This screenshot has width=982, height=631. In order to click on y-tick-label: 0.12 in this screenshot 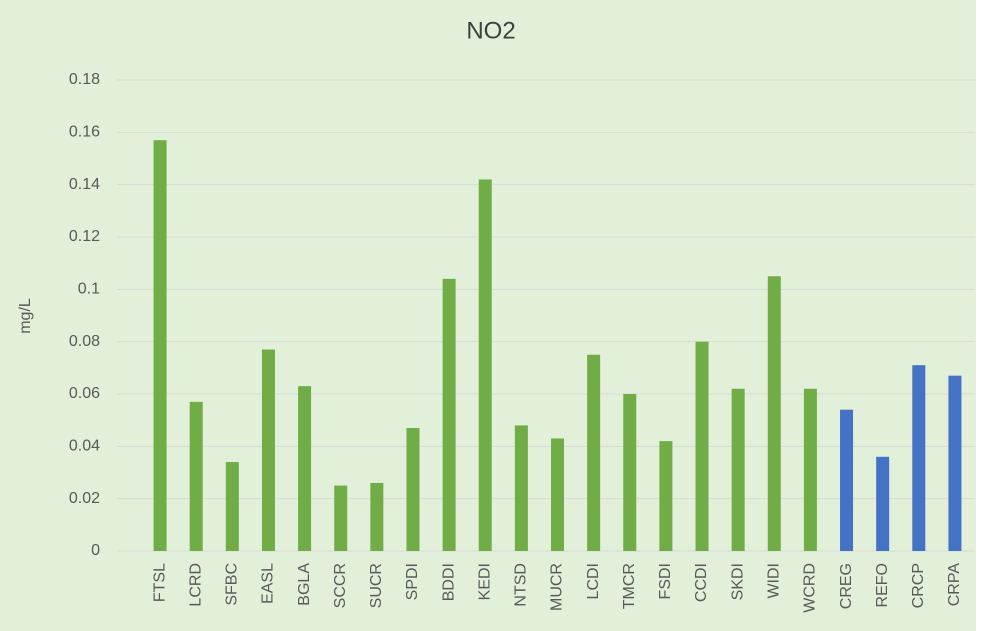, I will do `click(84, 236)`.